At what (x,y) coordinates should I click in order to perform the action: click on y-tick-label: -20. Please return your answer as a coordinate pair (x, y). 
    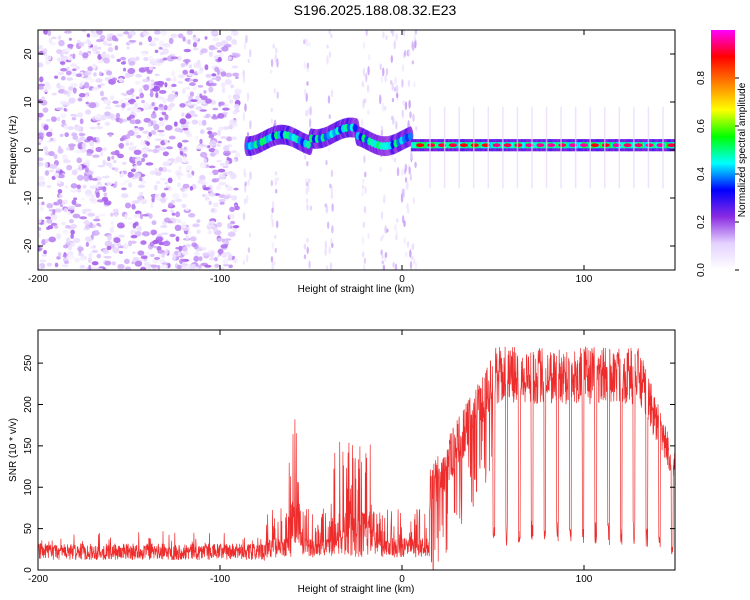
    Looking at the image, I should click on (28, 245).